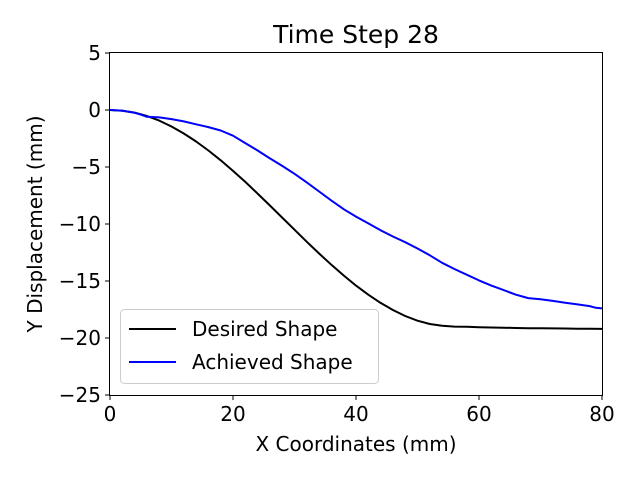 The image size is (640, 484). I want to click on y-tick-label: 0, so click(94, 110).